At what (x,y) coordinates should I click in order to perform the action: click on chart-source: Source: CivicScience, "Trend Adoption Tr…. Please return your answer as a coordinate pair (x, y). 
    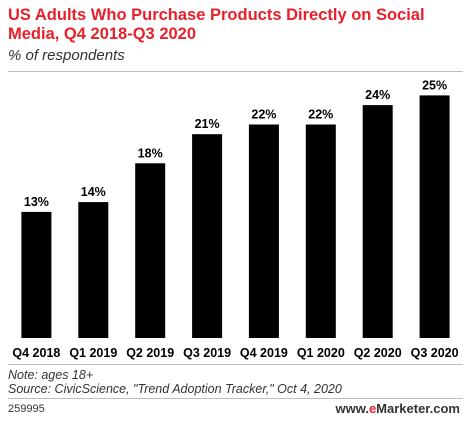
    Looking at the image, I should click on (175, 389).